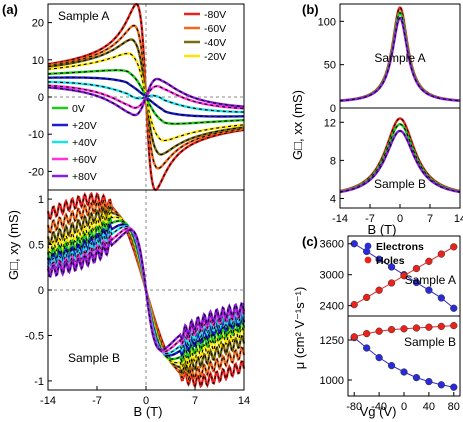 This screenshot has height=422, width=463. I want to click on b-bottom-y-tick-label: 4, so click(333, 199).